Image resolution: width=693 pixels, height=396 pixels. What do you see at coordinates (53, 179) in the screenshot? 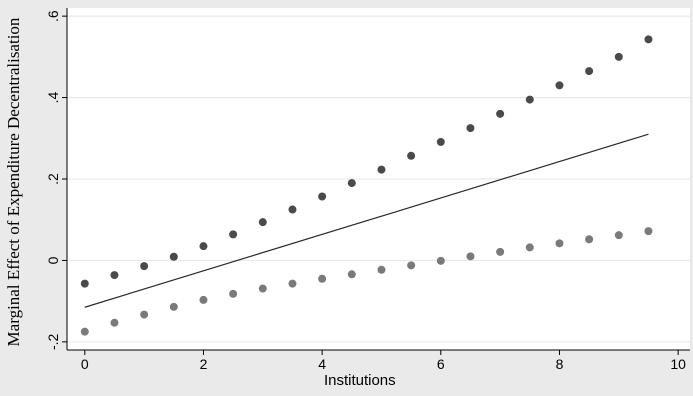
I see `y-tick-label: .2` at bounding box center [53, 179].